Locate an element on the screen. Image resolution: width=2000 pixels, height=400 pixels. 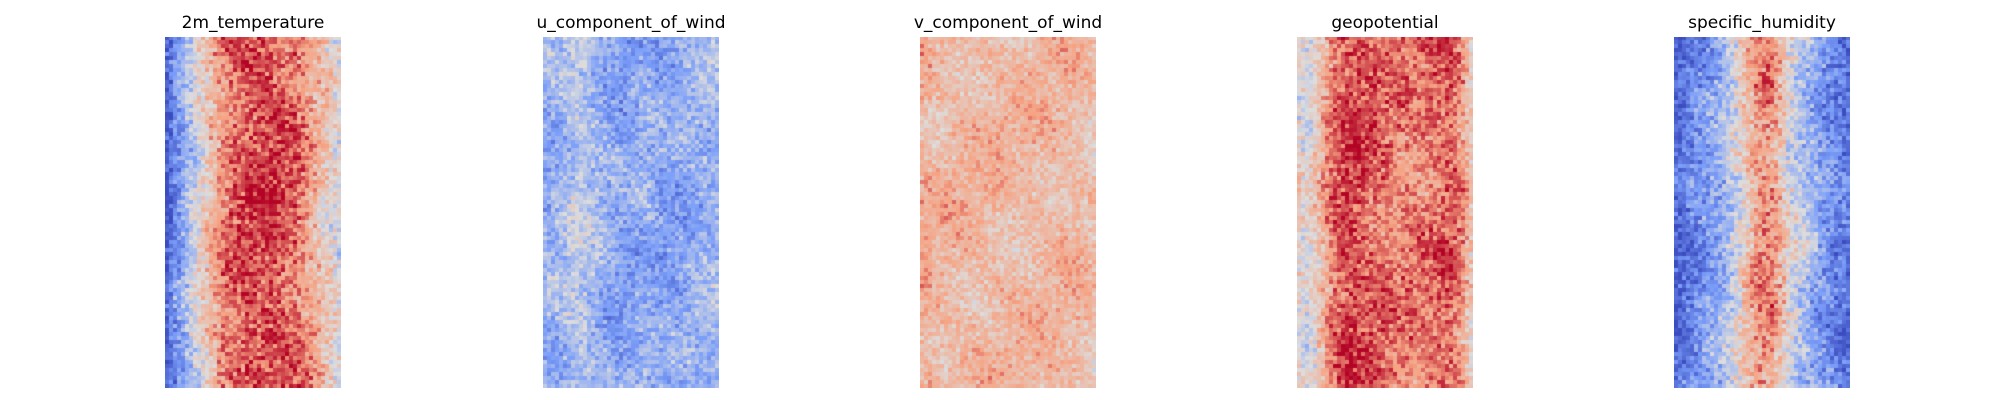
heatmap-2m-temperature is located at coordinates (253, 212).